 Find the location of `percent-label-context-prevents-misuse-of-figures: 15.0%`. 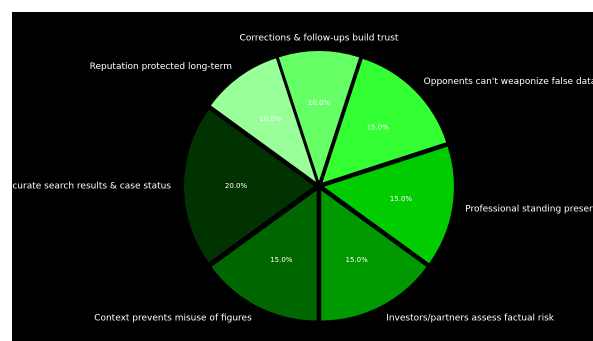

percent-label-context-prevents-misuse-of-figures: 15.0% is located at coordinates (281, 260).